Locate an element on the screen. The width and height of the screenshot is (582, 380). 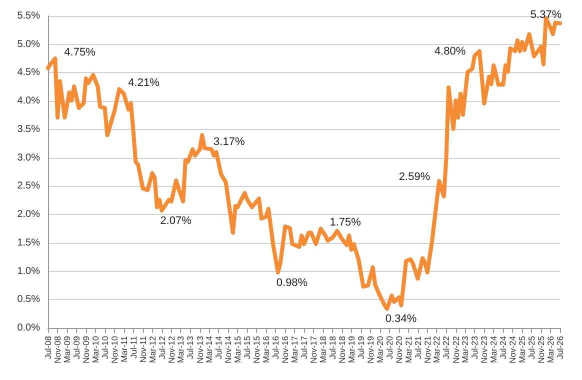
x-tick-label: Jul-14 is located at coordinates (219, 348).